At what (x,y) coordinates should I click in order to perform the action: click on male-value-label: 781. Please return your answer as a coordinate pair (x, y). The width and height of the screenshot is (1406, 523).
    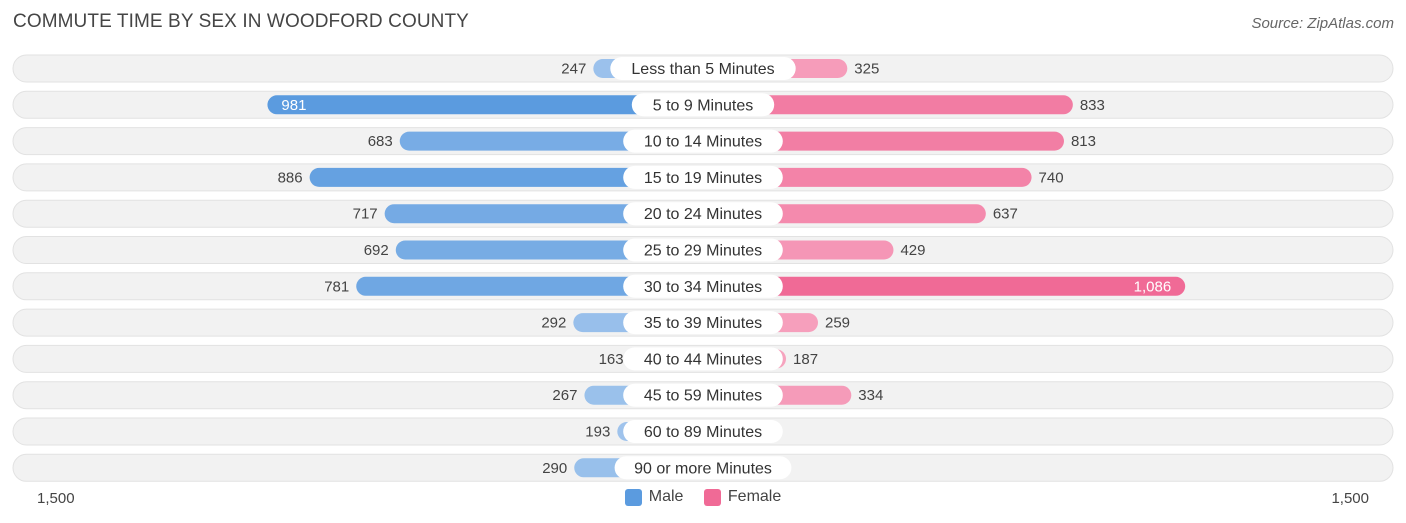
    Looking at the image, I should click on (336, 286).